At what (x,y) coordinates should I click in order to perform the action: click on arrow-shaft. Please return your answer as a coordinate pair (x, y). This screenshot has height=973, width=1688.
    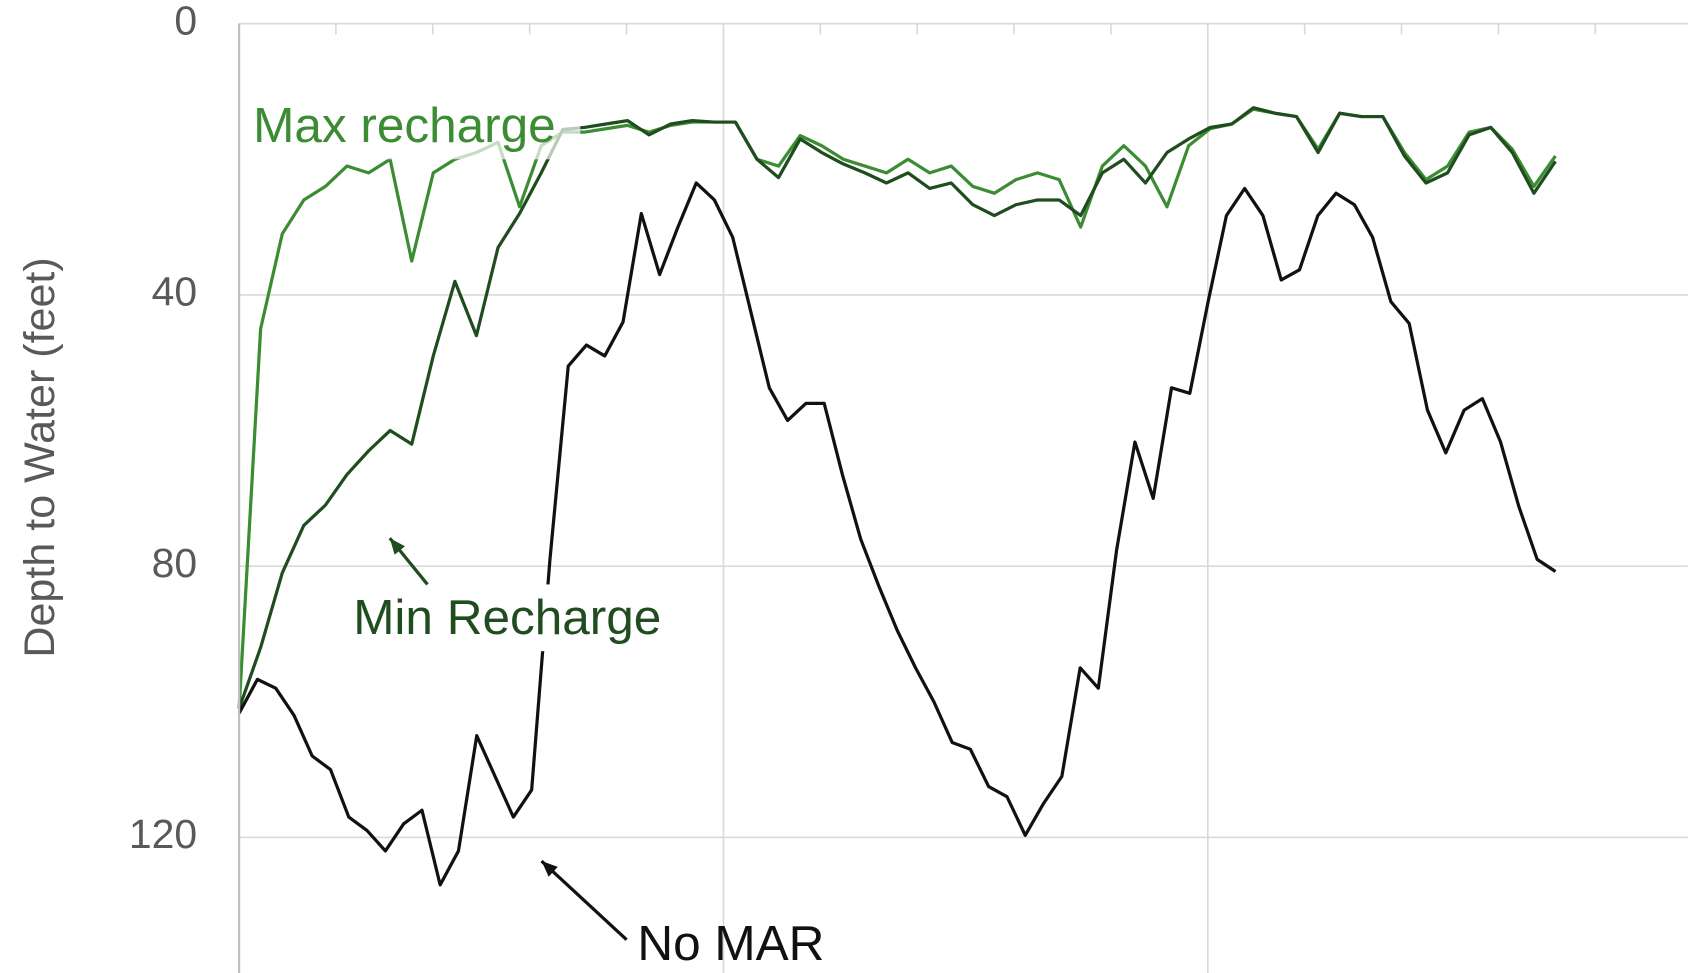
    Looking at the image, I should click on (584, 900).